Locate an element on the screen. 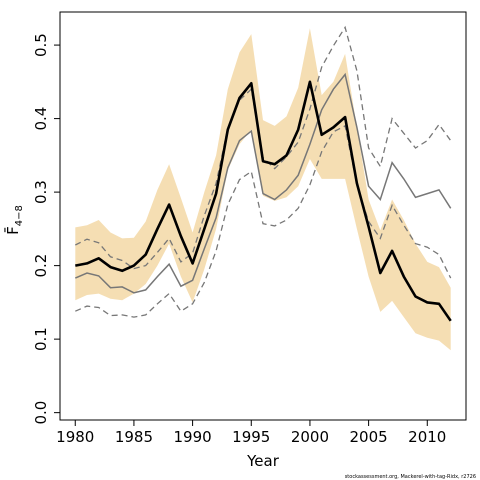 This screenshot has width=480, height=480. x-axis-title: Year is located at coordinates (263, 461).